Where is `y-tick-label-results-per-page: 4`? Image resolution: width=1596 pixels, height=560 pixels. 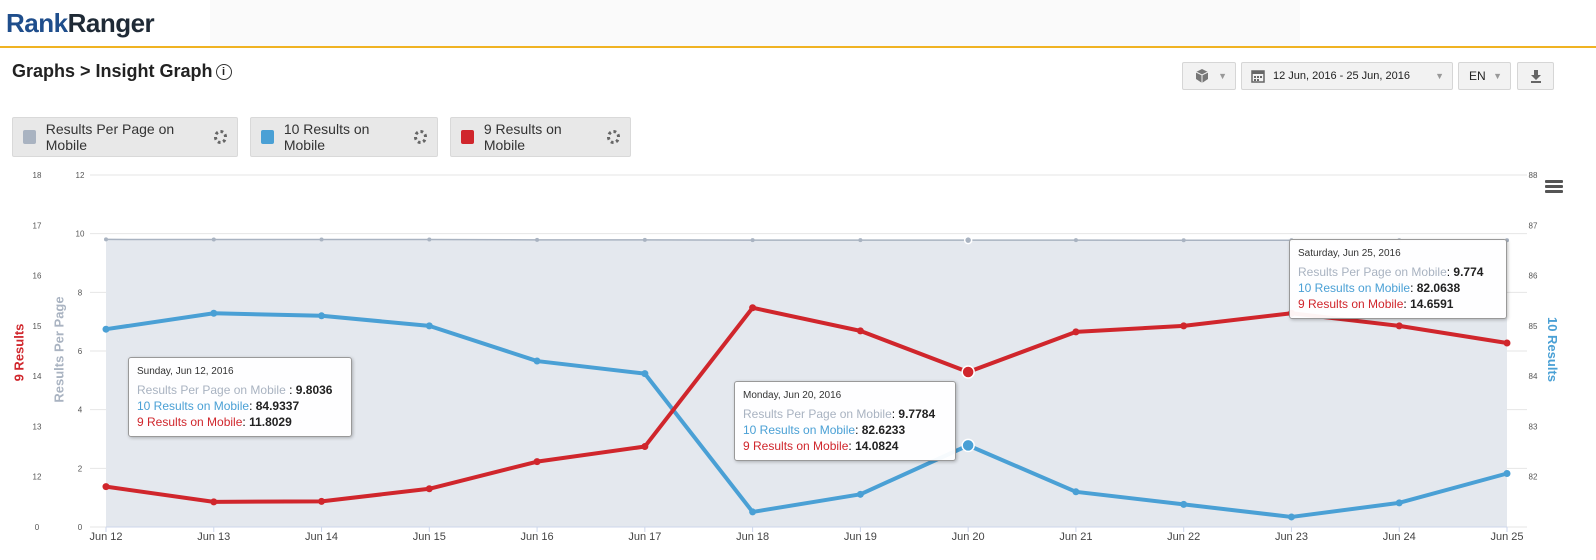
y-tick-label-results-per-page: 4 is located at coordinates (80, 410).